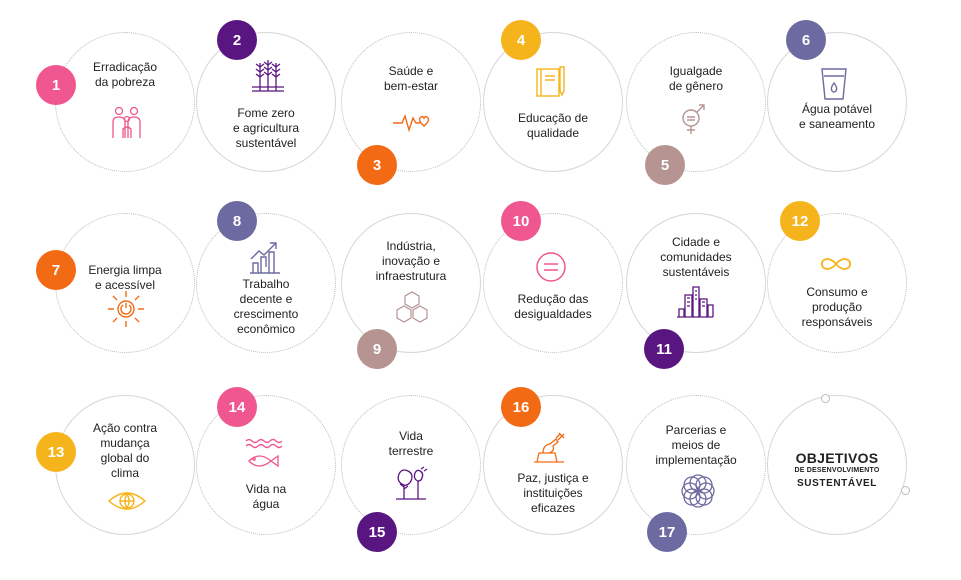 The height and width of the screenshot is (580, 961). What do you see at coordinates (411, 261) in the screenshot?
I see `goal-9-label: Indústria, inovação e infraestrutura` at bounding box center [411, 261].